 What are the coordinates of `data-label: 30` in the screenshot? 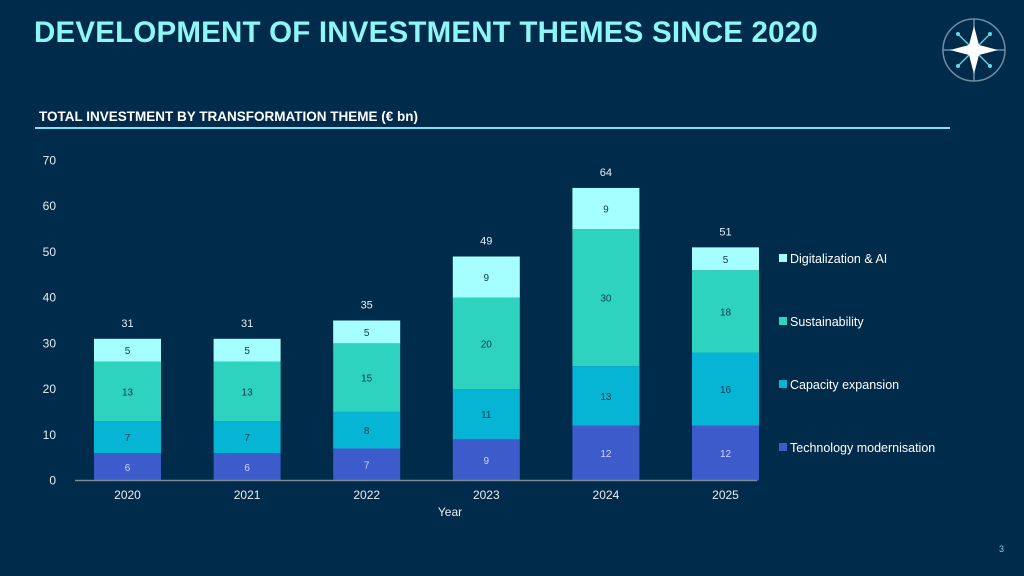 It's located at (606, 299).